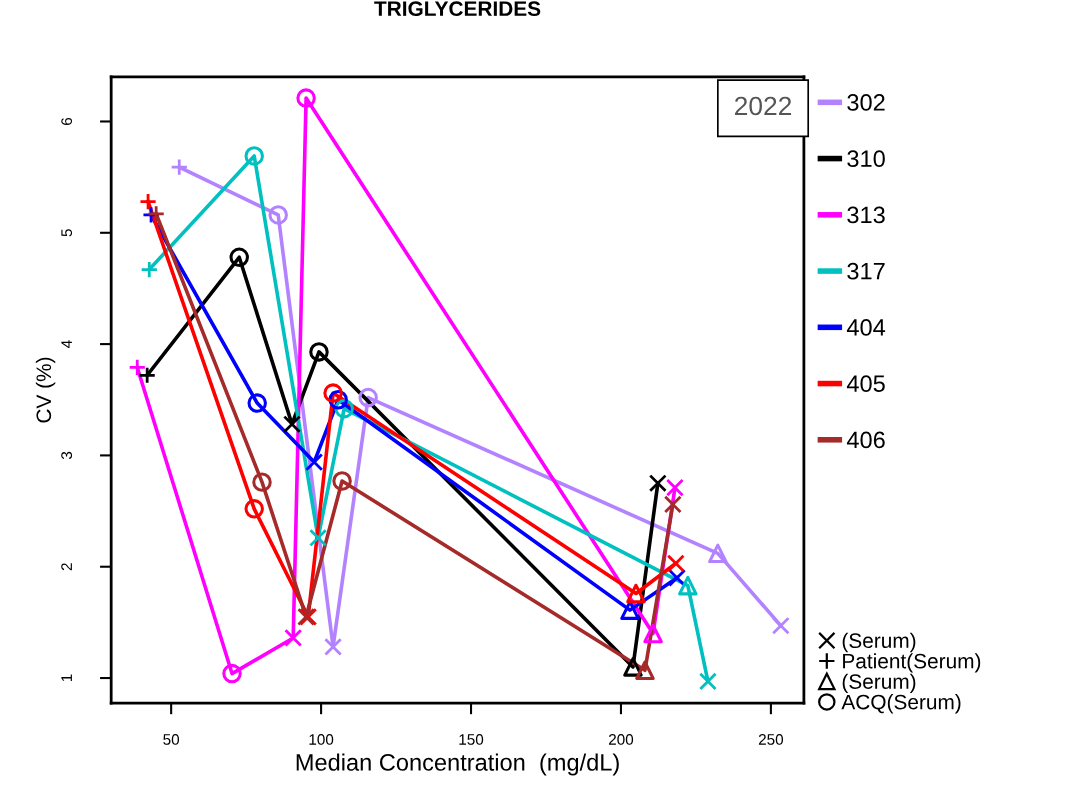 The image size is (1069, 810). Describe the element at coordinates (171, 739) in the screenshot. I see `x-tick-label: 50` at that location.